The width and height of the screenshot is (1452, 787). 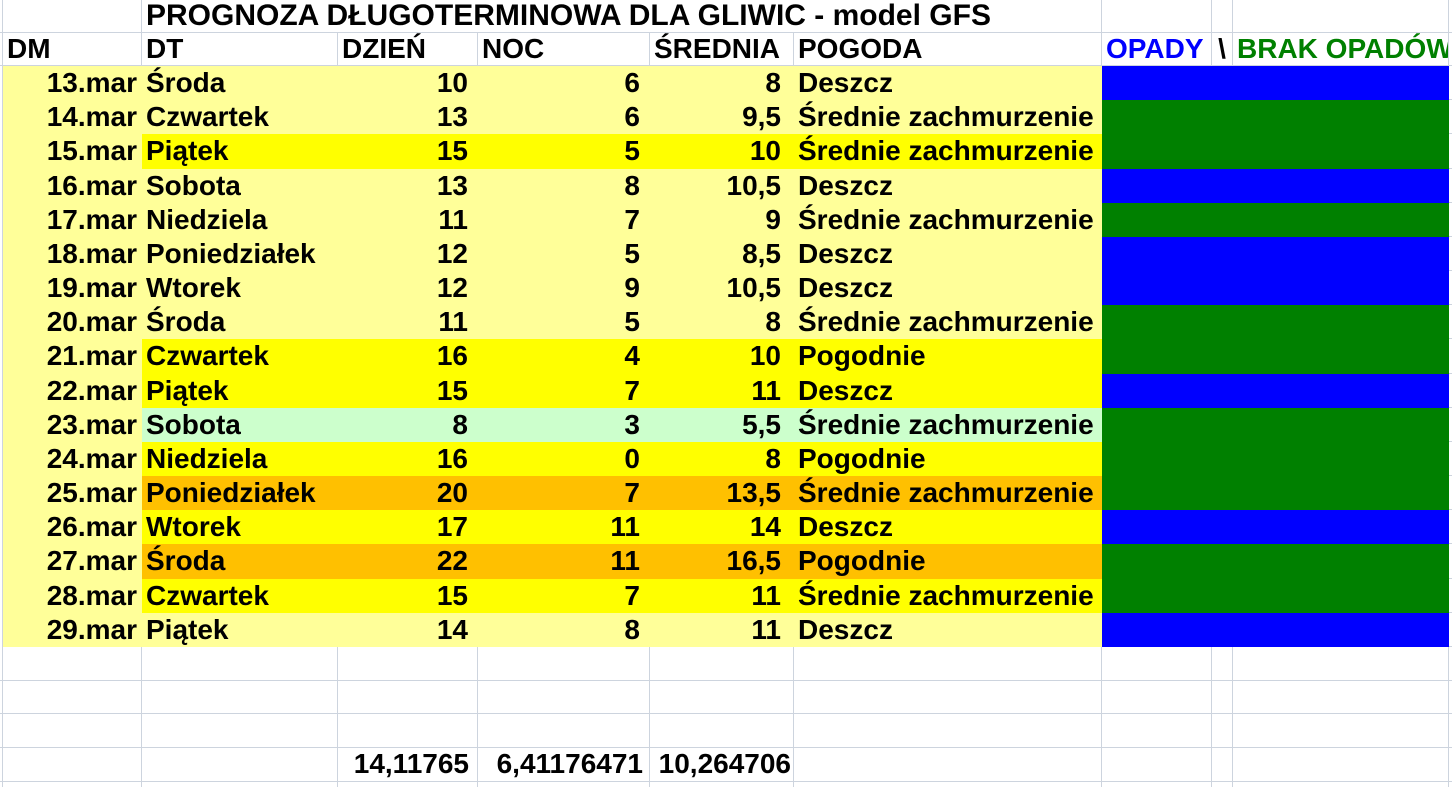 I want to click on avg-night-temp: 6,41176471, so click(x=564, y=764).